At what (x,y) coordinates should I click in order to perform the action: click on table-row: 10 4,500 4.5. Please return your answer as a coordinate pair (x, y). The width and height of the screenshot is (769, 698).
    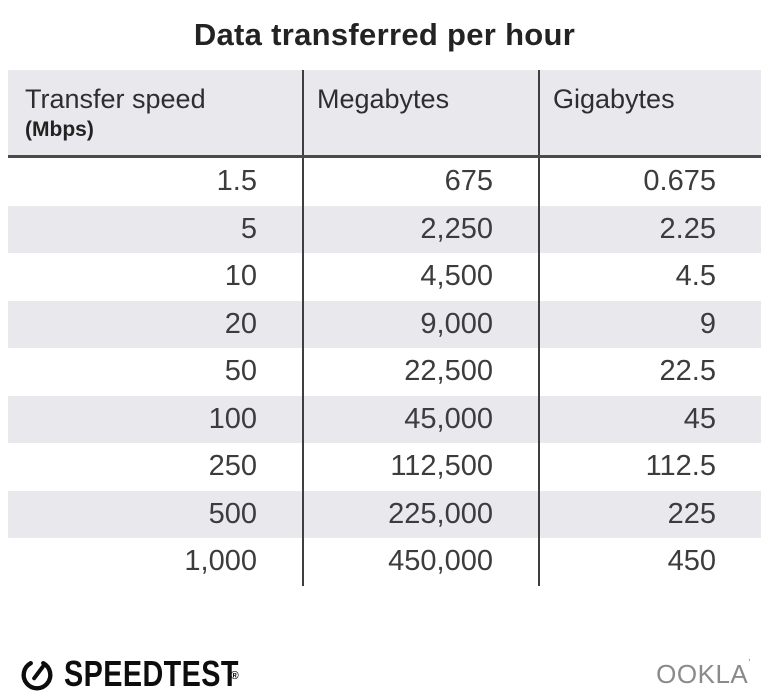
    Looking at the image, I should click on (384, 277).